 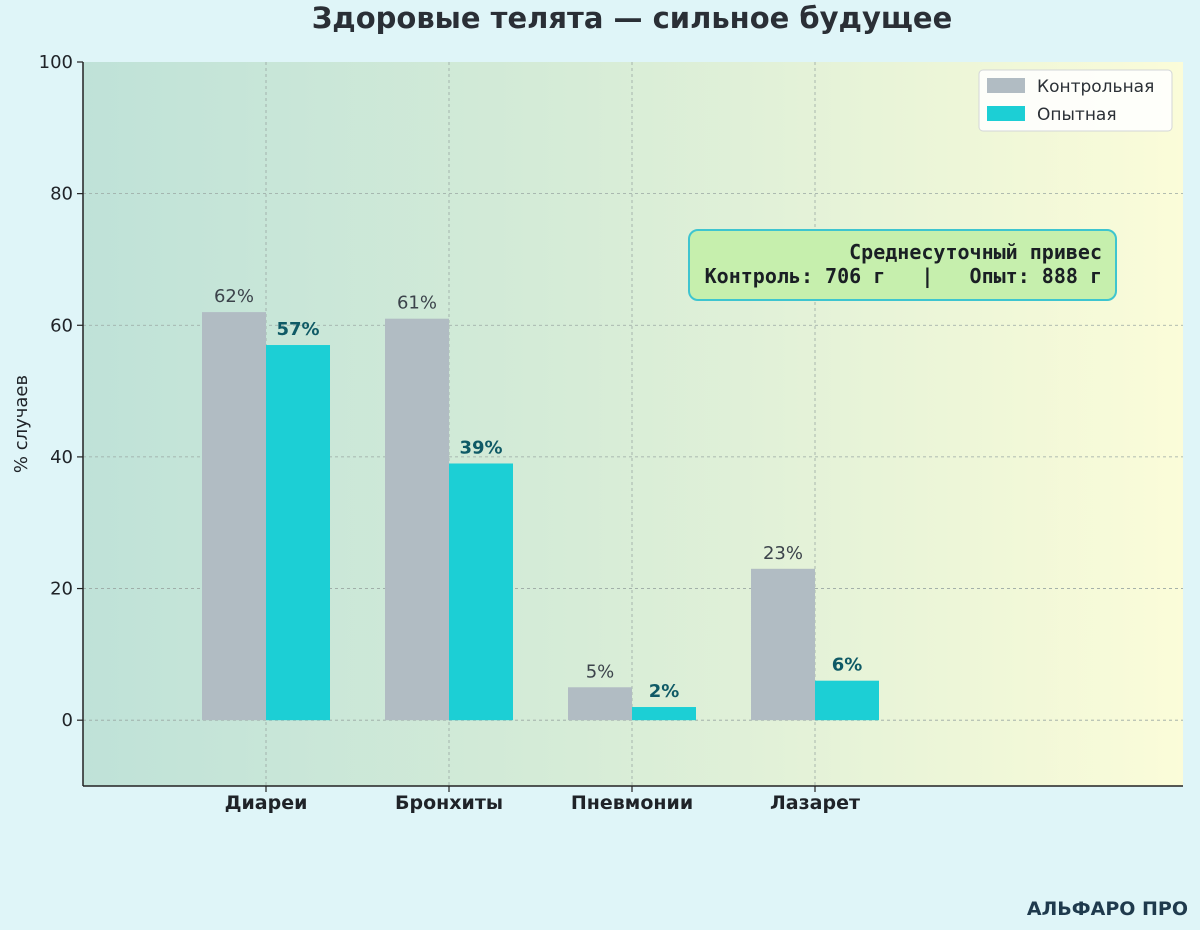 I want to click on data-label-experimental-1: 39%, so click(x=480, y=447).